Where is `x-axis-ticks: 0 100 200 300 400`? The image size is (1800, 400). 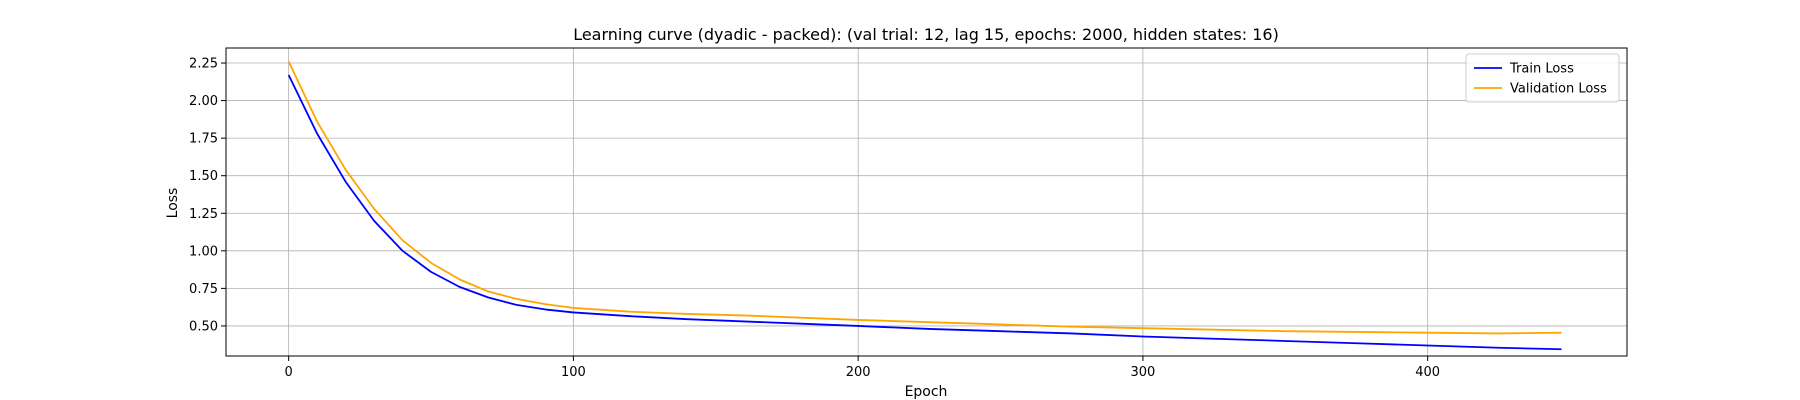 x-axis-ticks: 0 100 200 300 400 is located at coordinates (862, 368).